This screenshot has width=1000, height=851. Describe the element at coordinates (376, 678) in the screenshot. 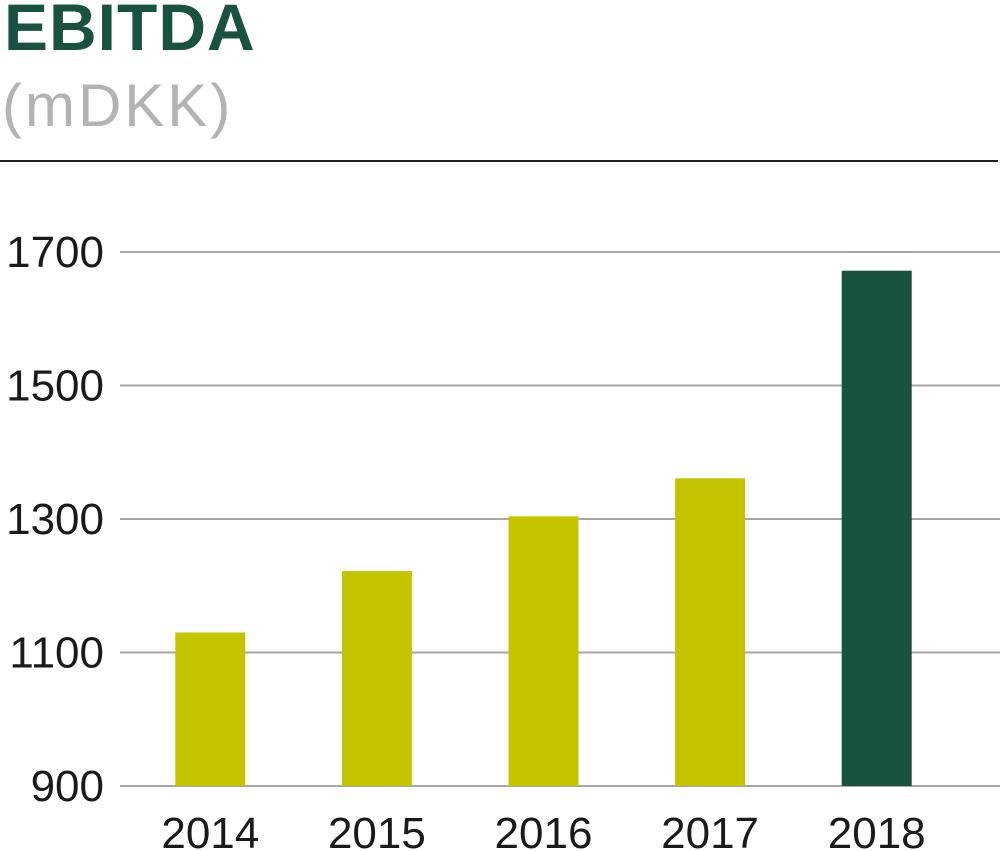

I see `bar-2015` at that location.